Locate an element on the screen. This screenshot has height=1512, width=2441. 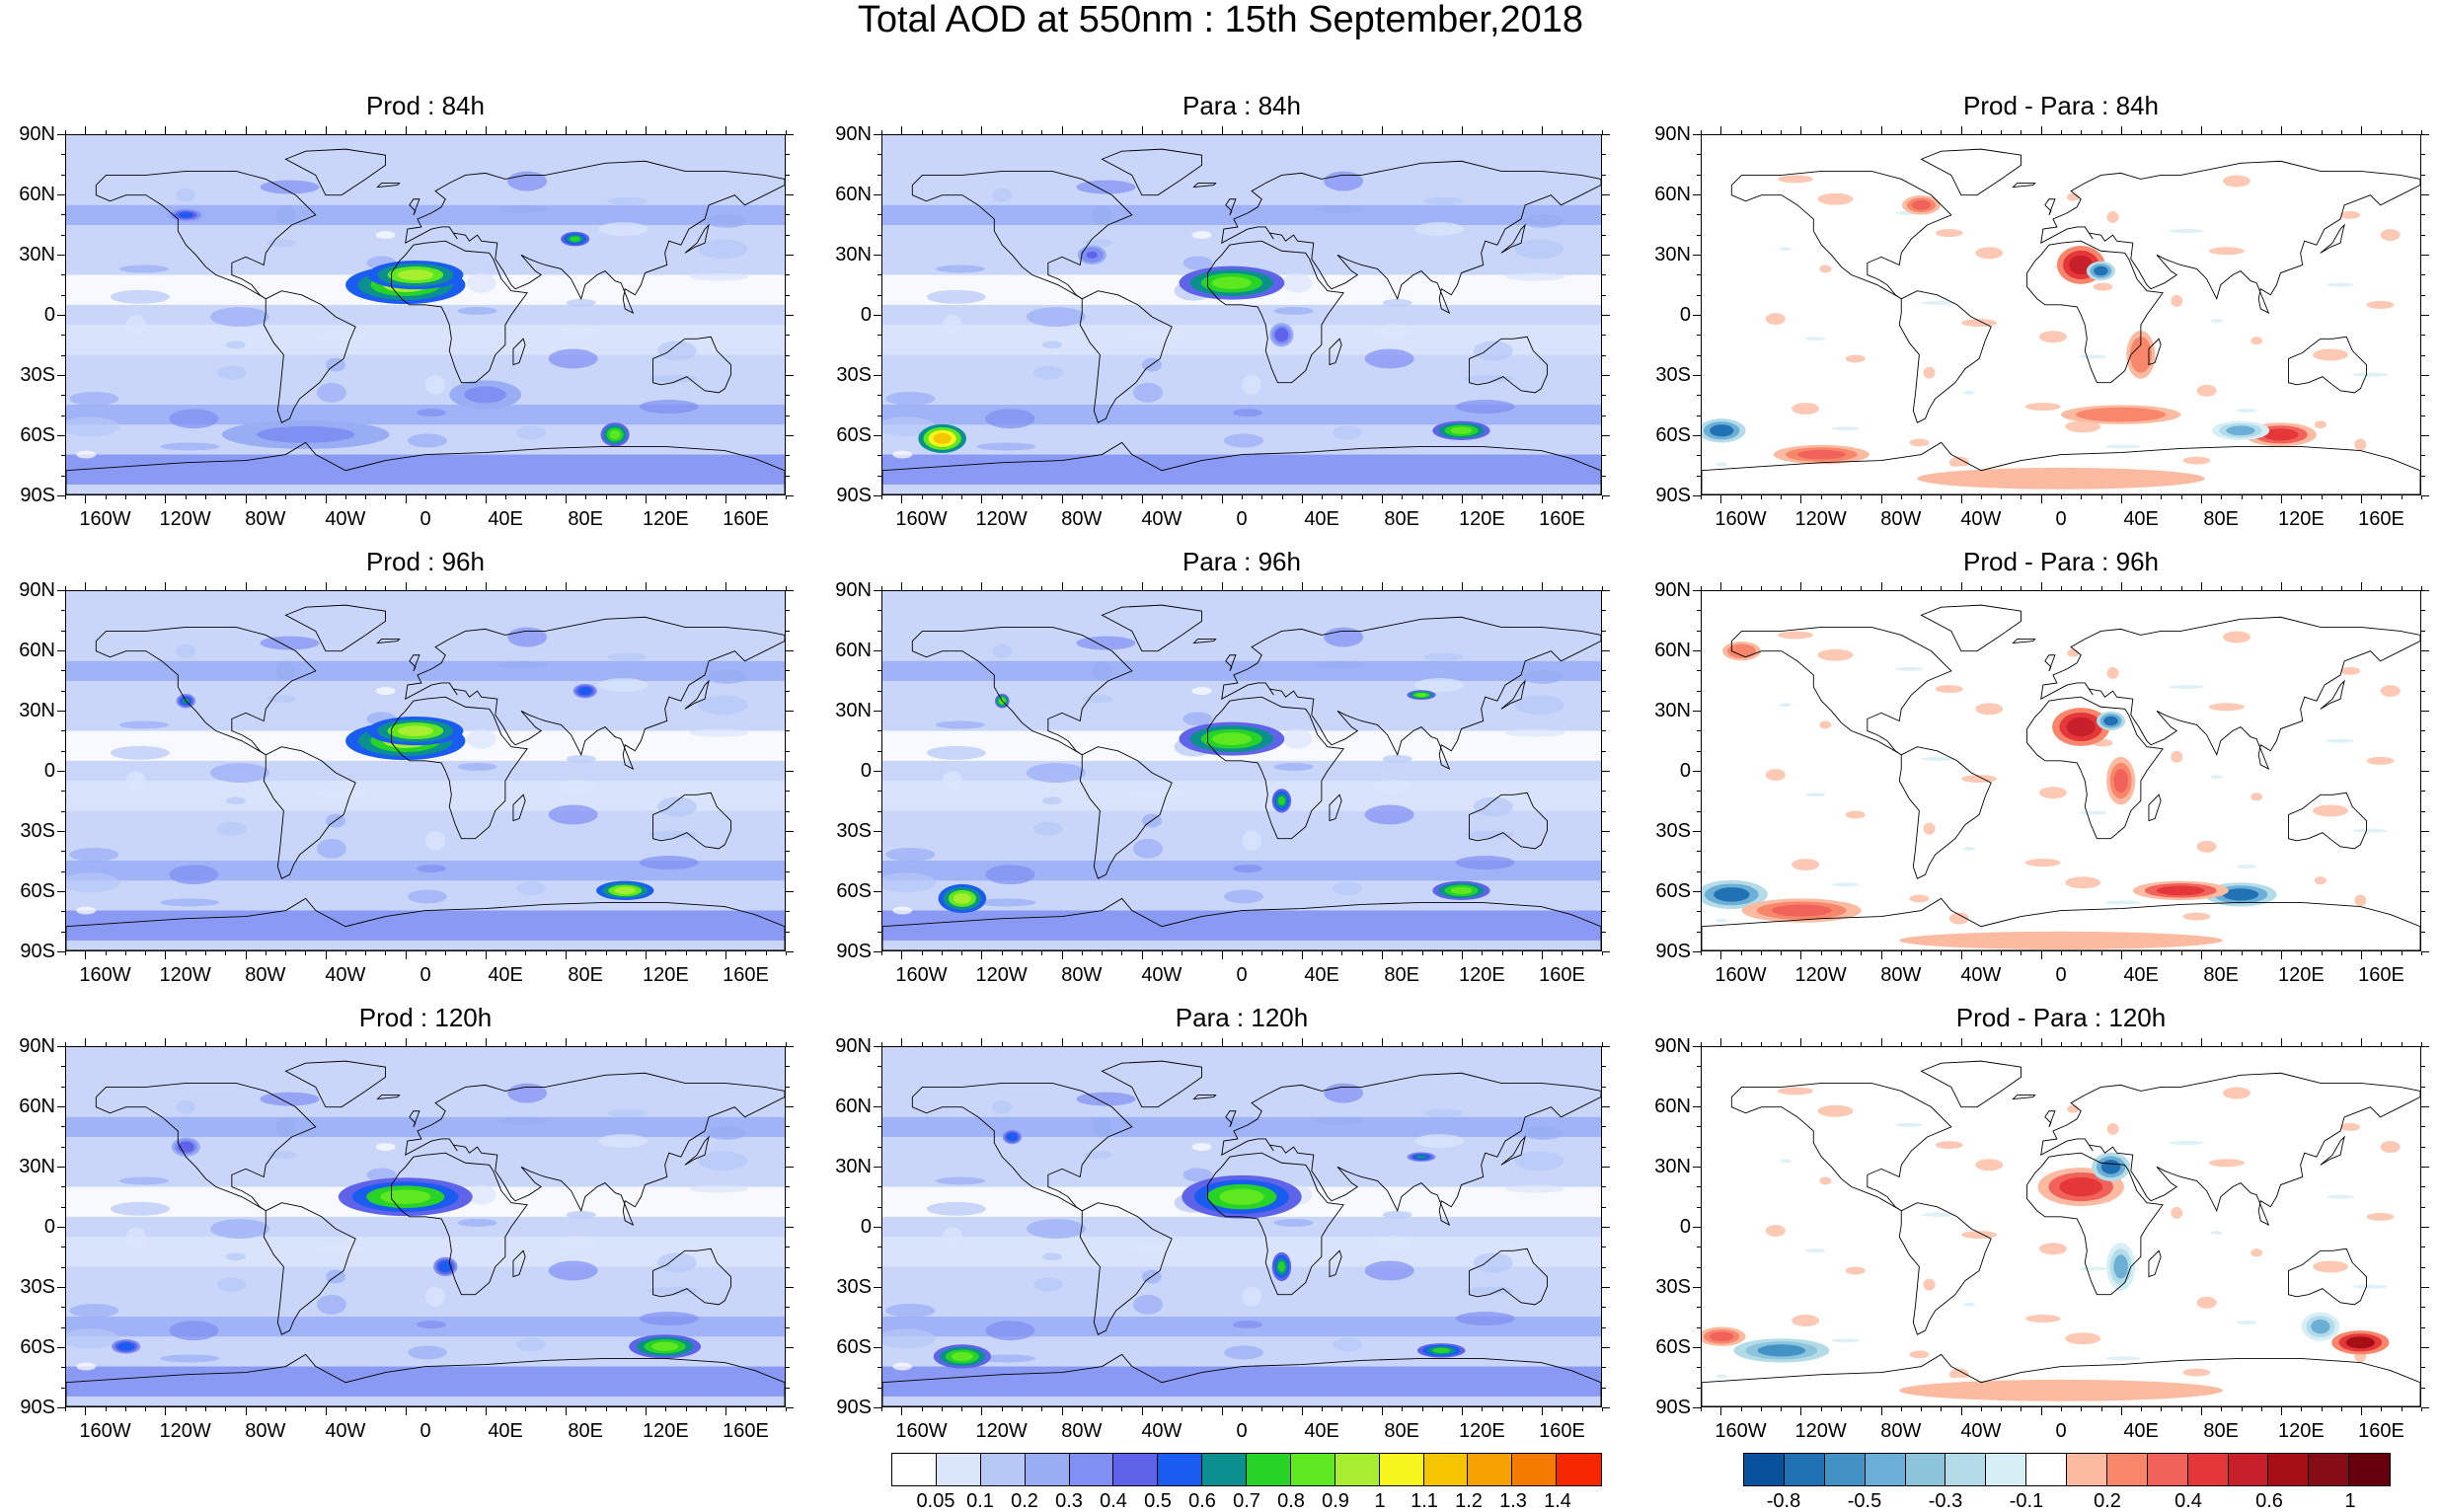
panel-title: Para : 84h is located at coordinates (1242, 105).